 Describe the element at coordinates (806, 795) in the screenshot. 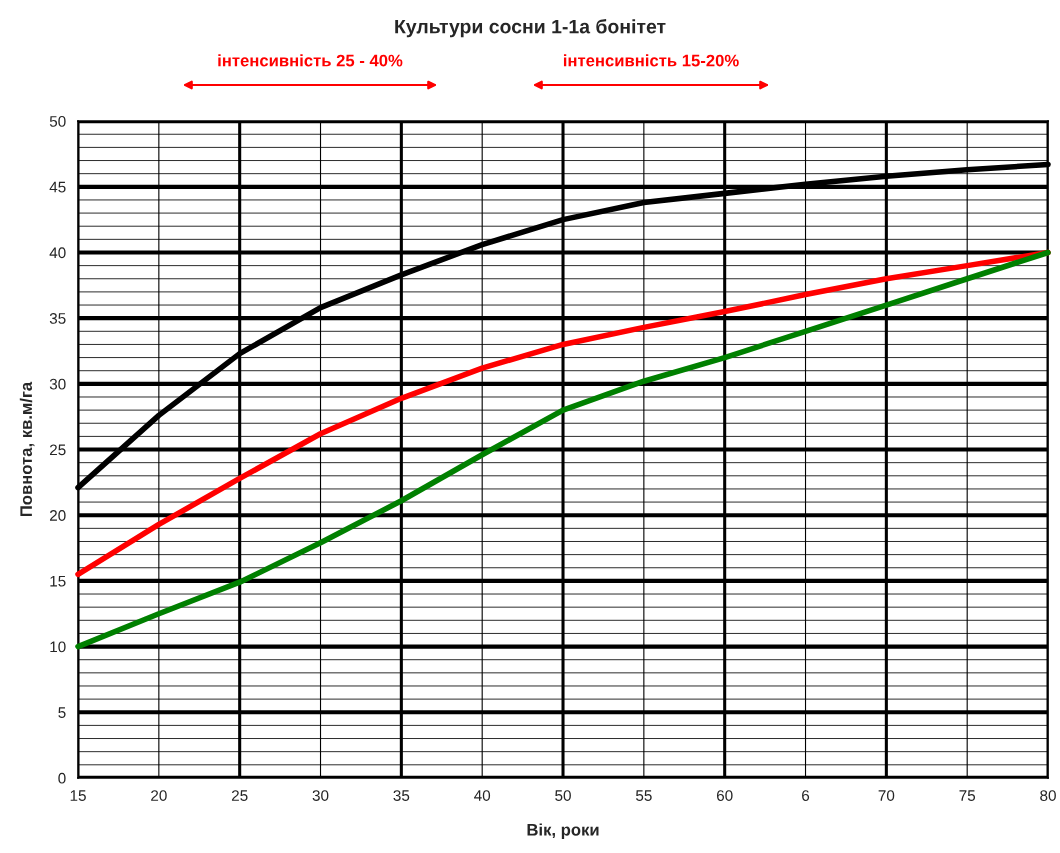

I see `x-tick-label: 6` at that location.